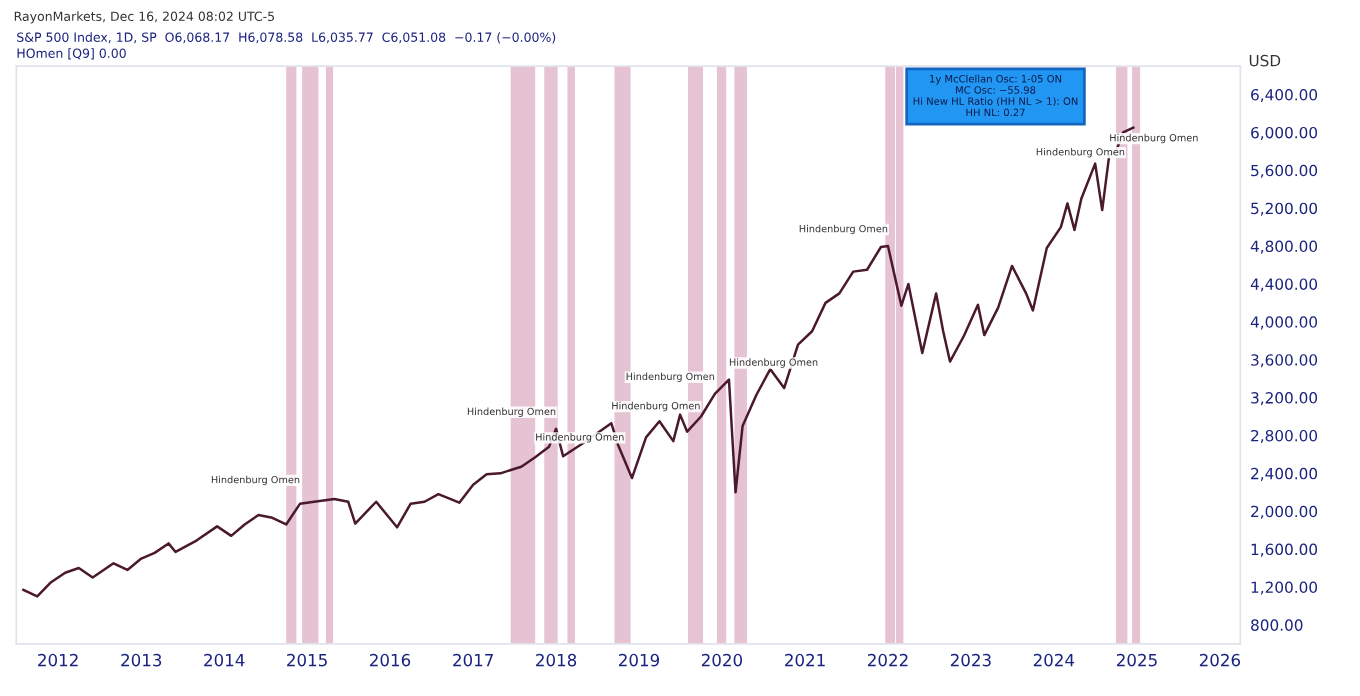 The image size is (1360, 696). What do you see at coordinates (639, 660) in the screenshot?
I see `x-tick-label: 2019` at bounding box center [639, 660].